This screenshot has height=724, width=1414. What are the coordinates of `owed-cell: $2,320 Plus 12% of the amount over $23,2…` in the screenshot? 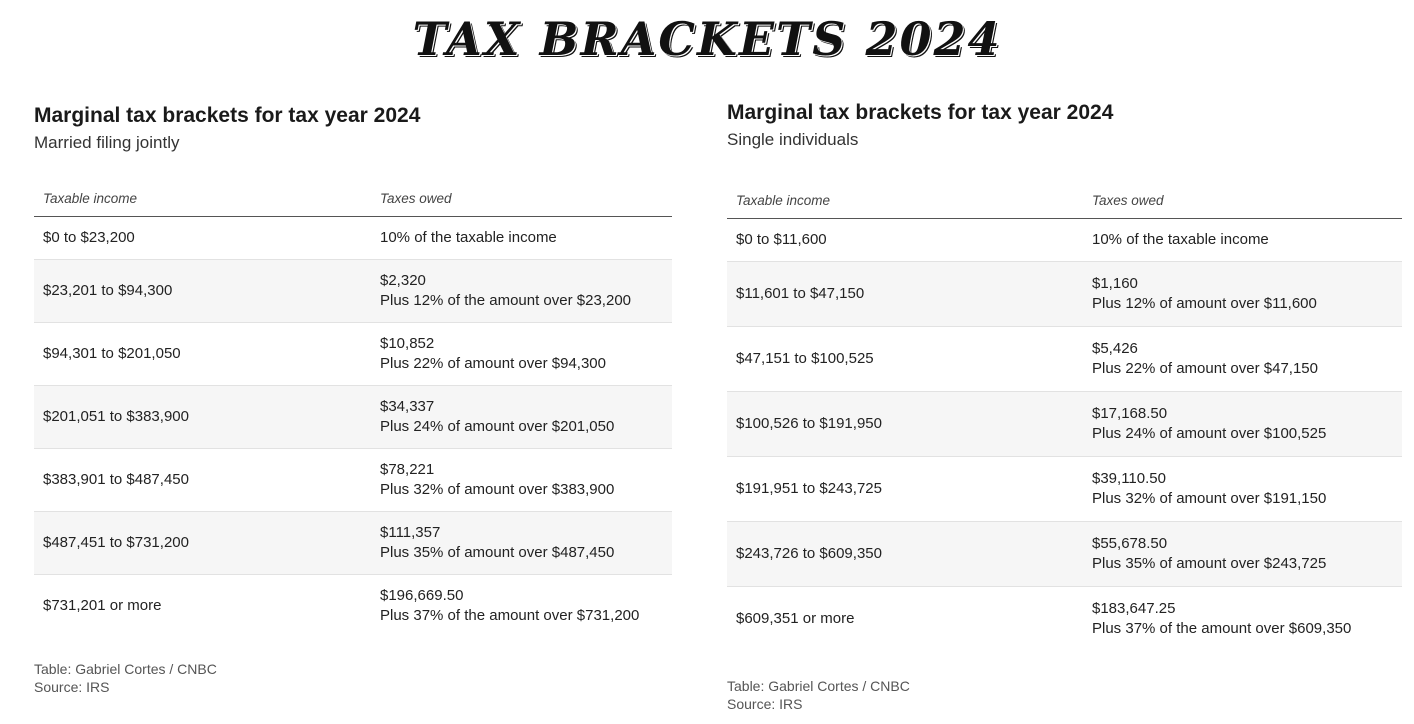 It's located at (521, 291).